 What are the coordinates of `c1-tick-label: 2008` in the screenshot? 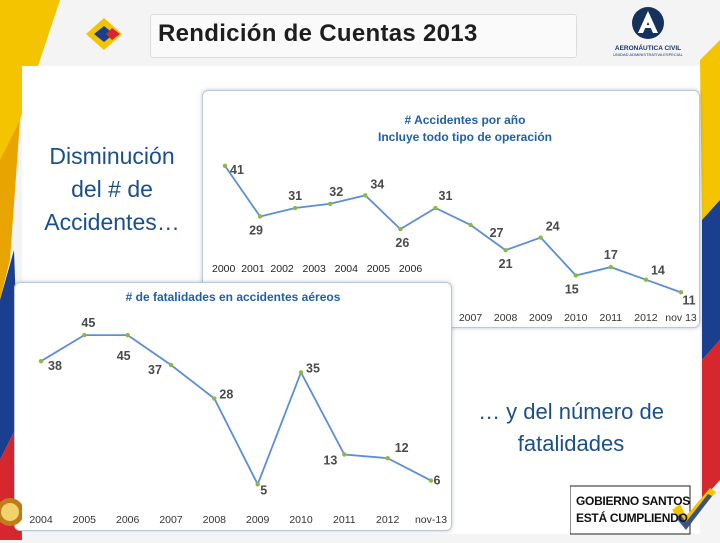 It's located at (506, 318).